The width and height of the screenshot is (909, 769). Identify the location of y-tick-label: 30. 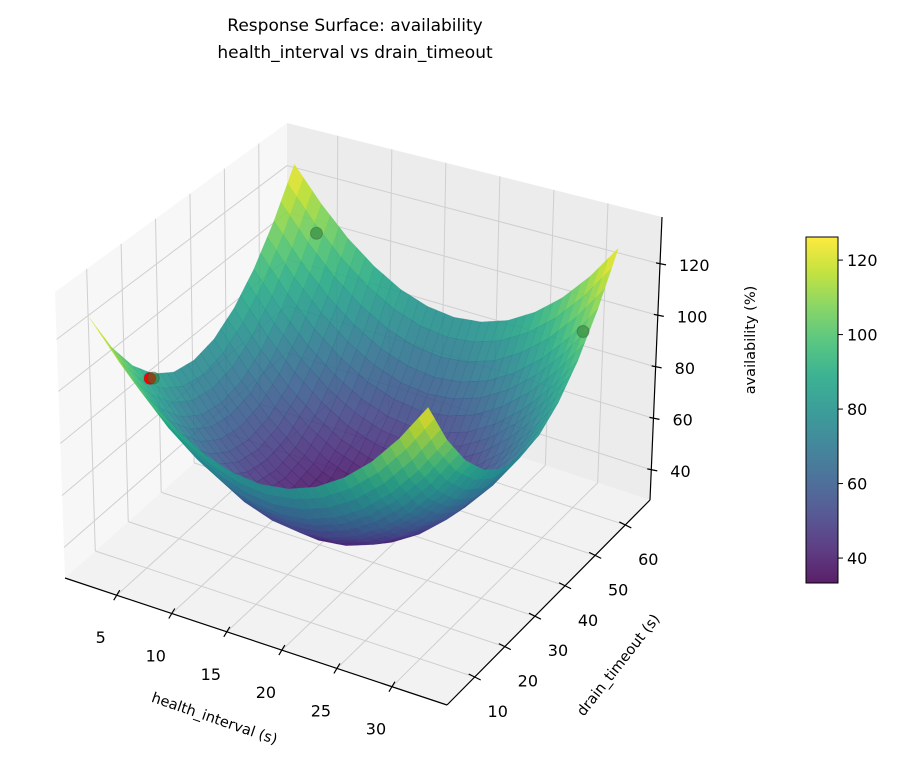
(558, 650).